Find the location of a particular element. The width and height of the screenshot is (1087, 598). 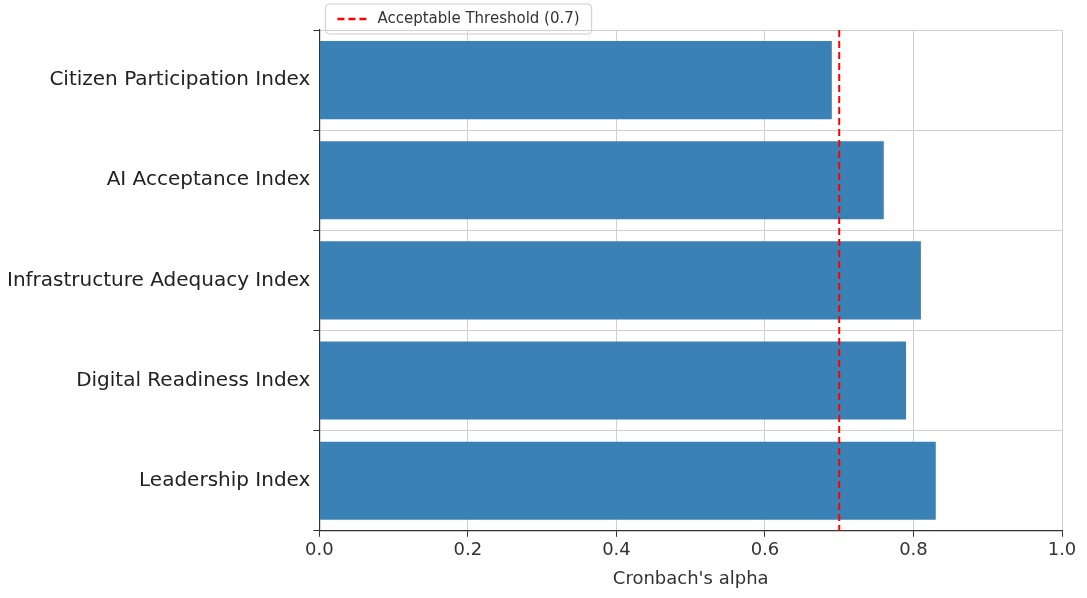

x-axis-title: Cronbach's alpha is located at coordinates (690, 577).